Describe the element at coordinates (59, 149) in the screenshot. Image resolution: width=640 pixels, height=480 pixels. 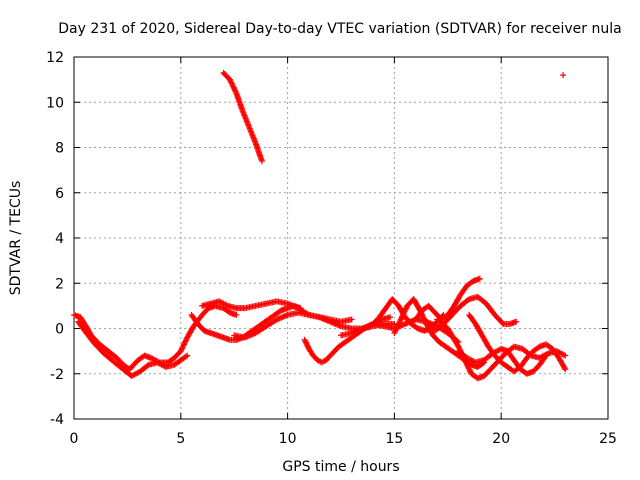
I see `y-tick-label: 8` at that location.